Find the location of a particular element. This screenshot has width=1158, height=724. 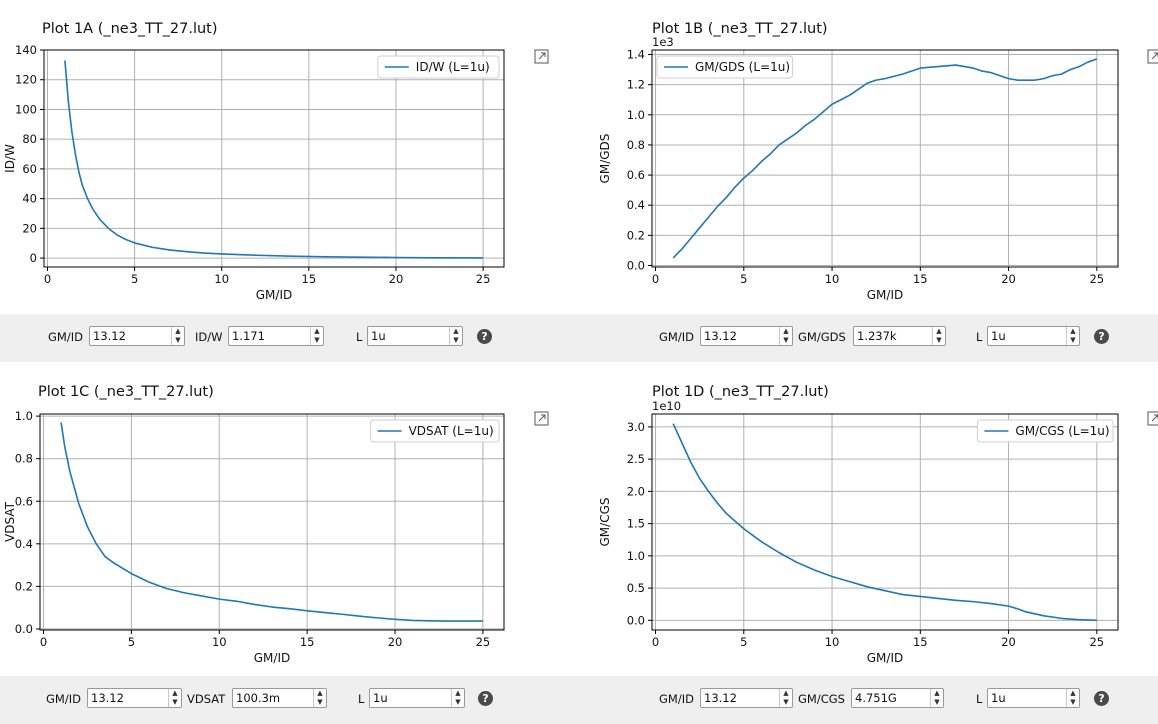

y-value: 4.751G is located at coordinates (876, 698).